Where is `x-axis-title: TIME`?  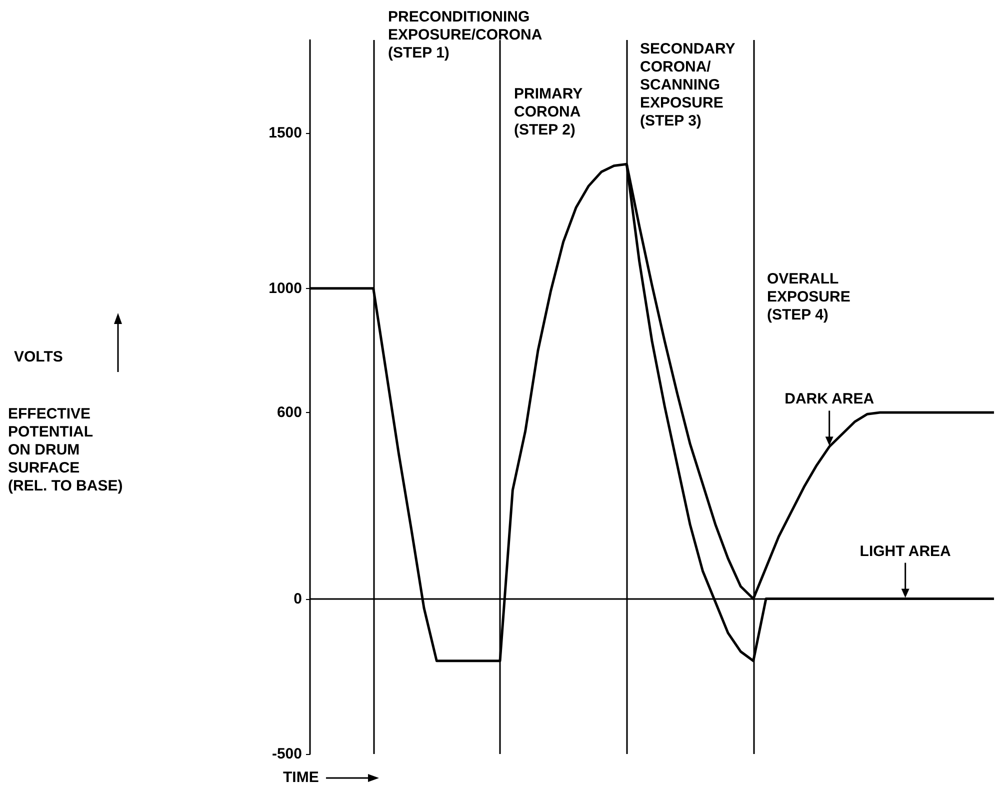 x-axis-title: TIME is located at coordinates (301, 777).